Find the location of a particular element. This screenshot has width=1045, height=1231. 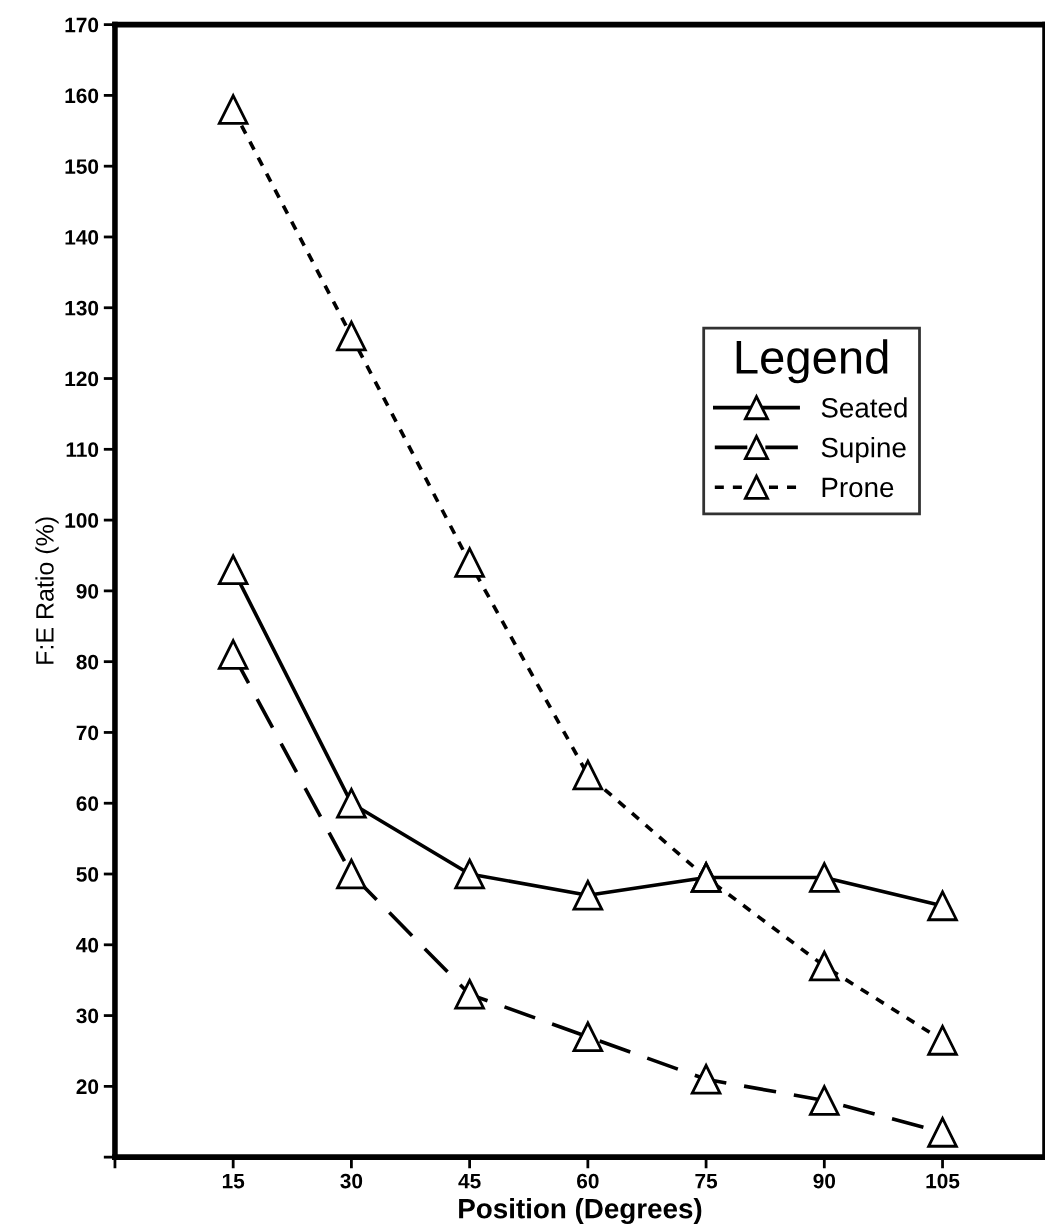

y-tick-label: 50 is located at coordinates (87, 874).